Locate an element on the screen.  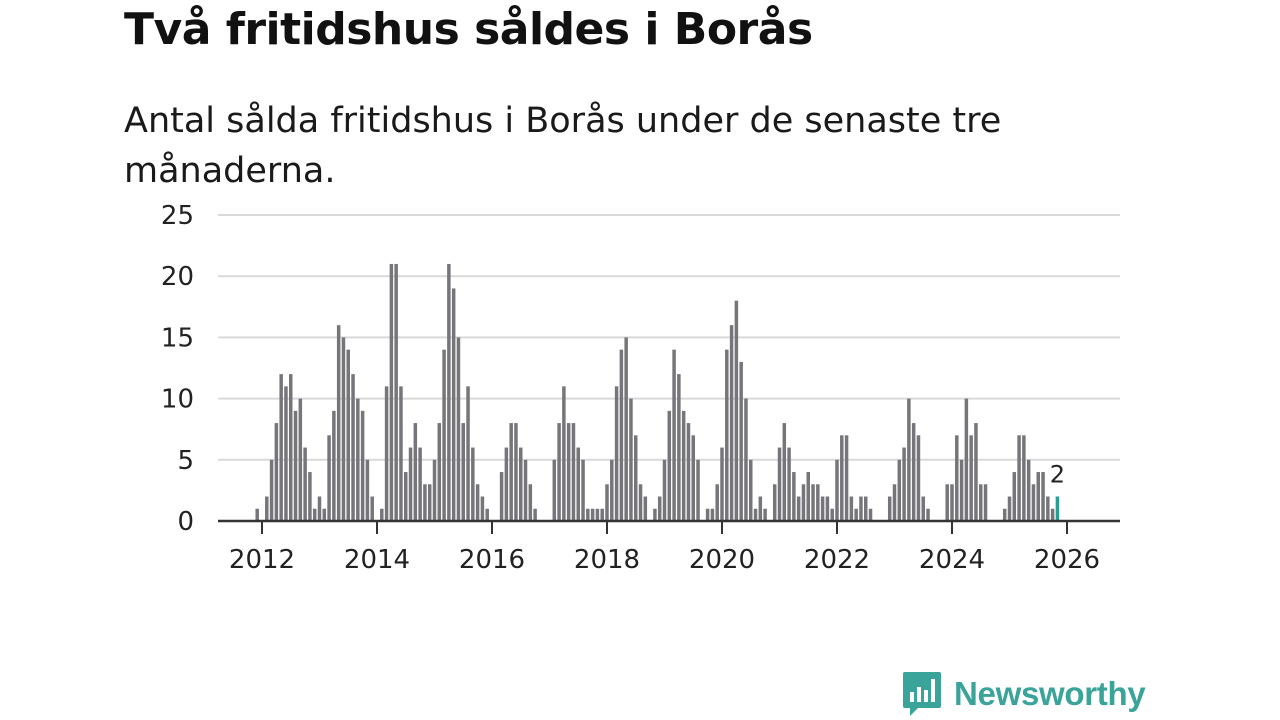
last-value-label: 2 is located at coordinates (1057, 475).